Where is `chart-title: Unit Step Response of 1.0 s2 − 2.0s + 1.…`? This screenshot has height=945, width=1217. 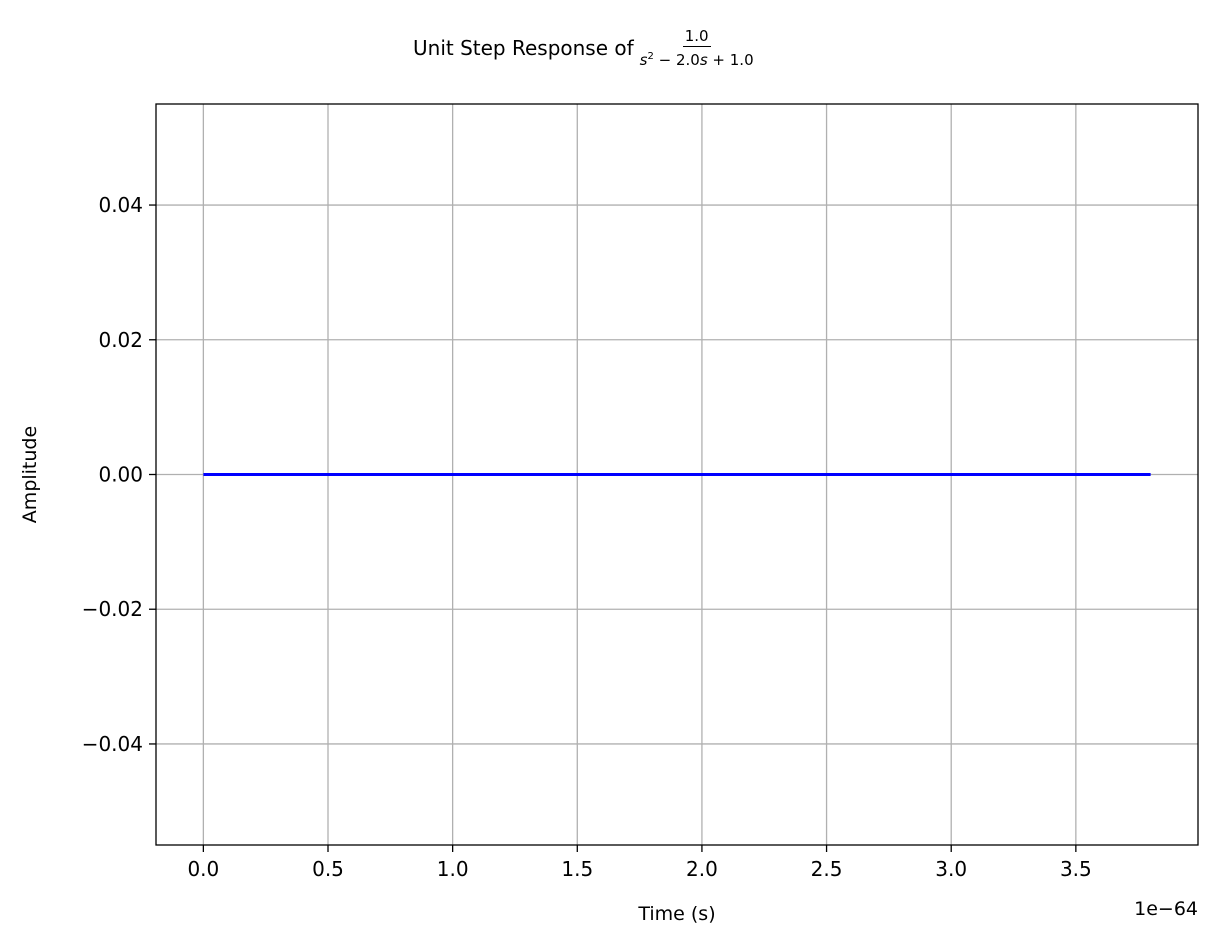
chart-title: Unit Step Response of 1.0 s2 − 2.0s + 1.… is located at coordinates (608, 48).